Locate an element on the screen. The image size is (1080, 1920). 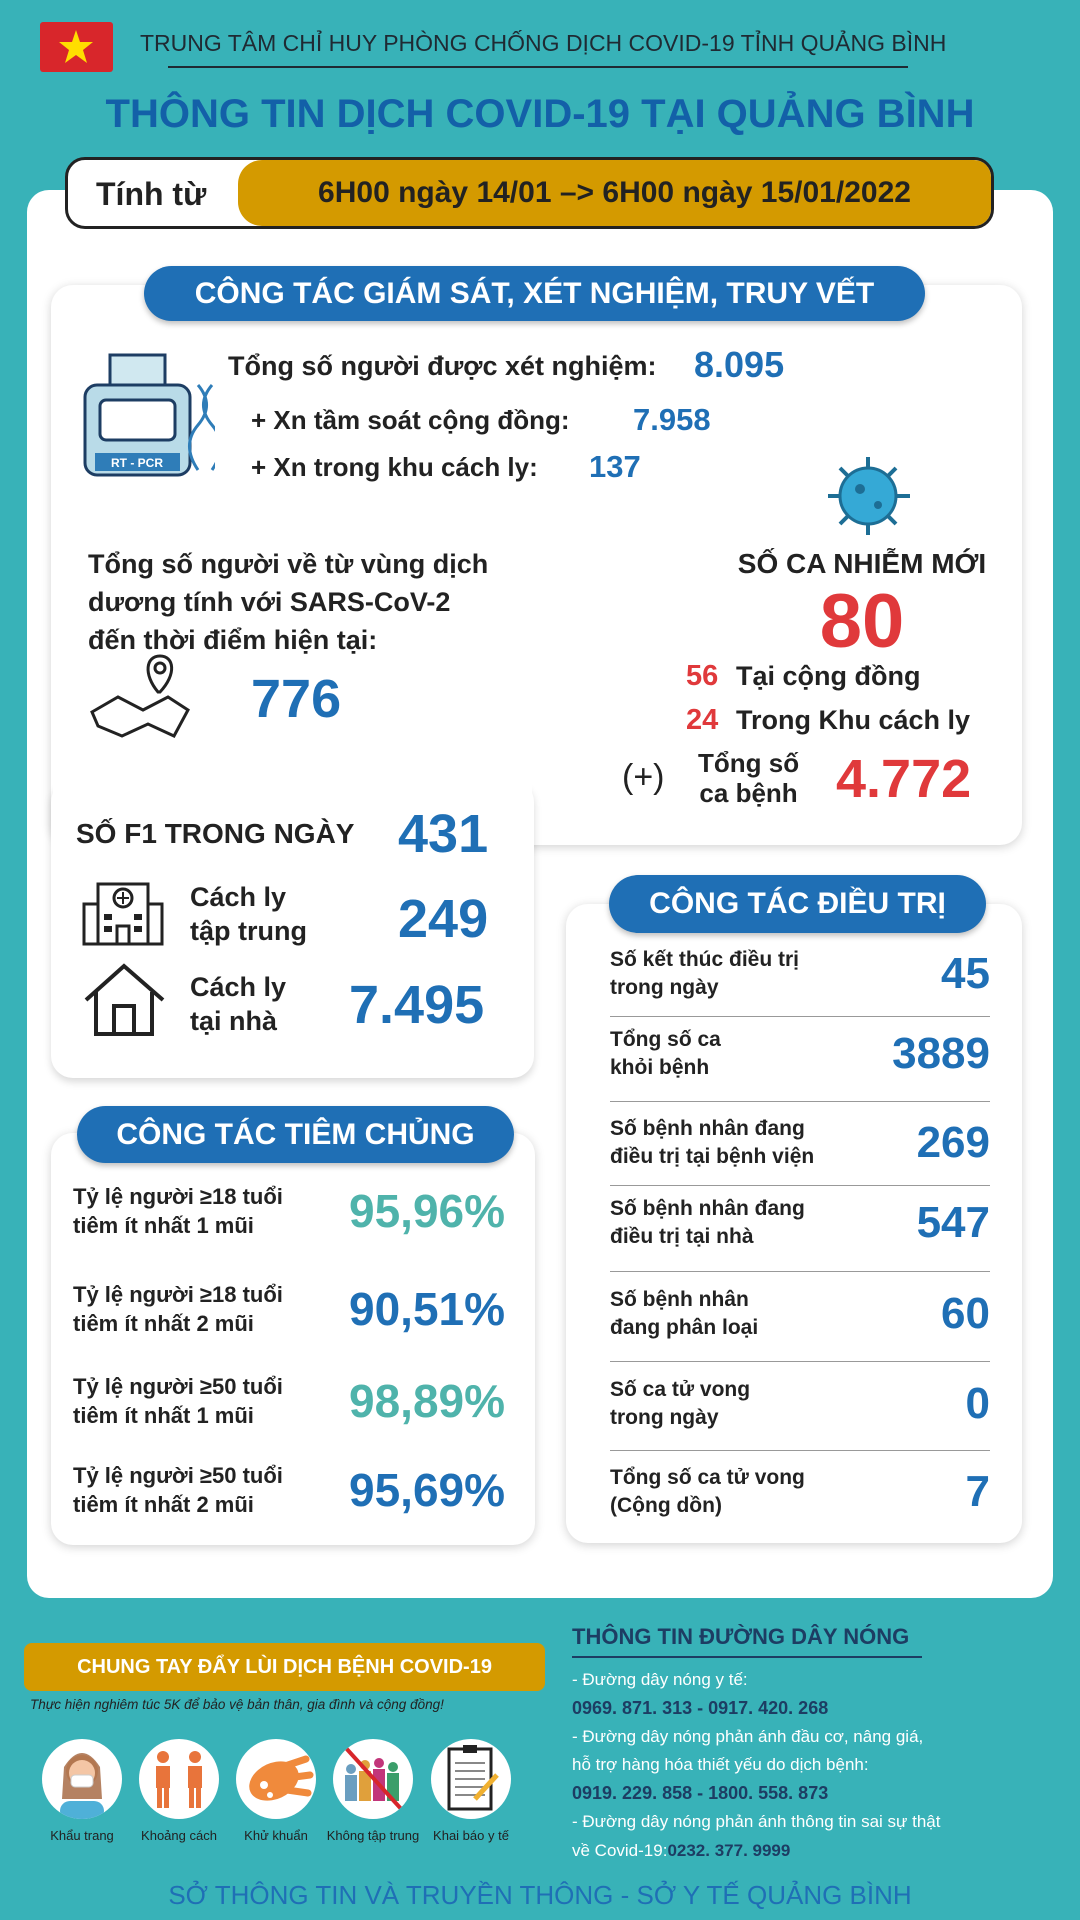
label-distance: Khoảng cách is located at coordinates (179, 1835).